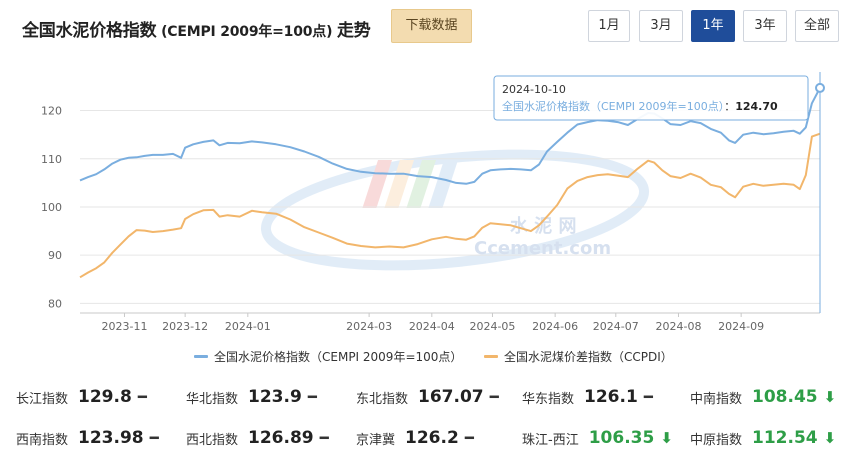  Describe the element at coordinates (756, 106) in the screenshot. I see `tooltip-value: 124.70` at that location.